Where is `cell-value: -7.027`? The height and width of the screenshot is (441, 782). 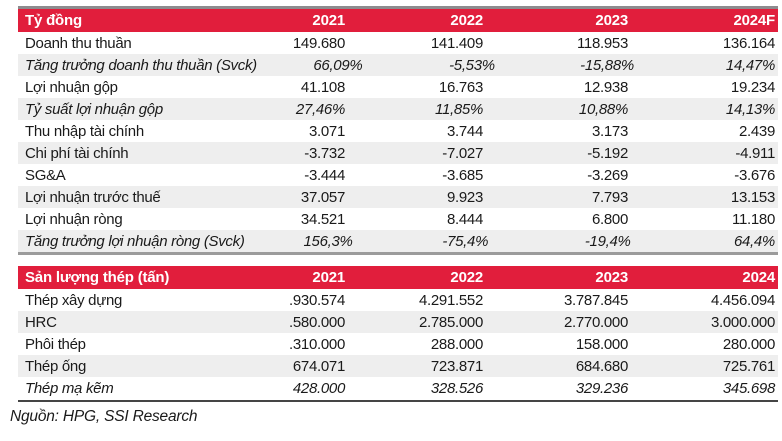 cell-value: -7.027 is located at coordinates (462, 153).